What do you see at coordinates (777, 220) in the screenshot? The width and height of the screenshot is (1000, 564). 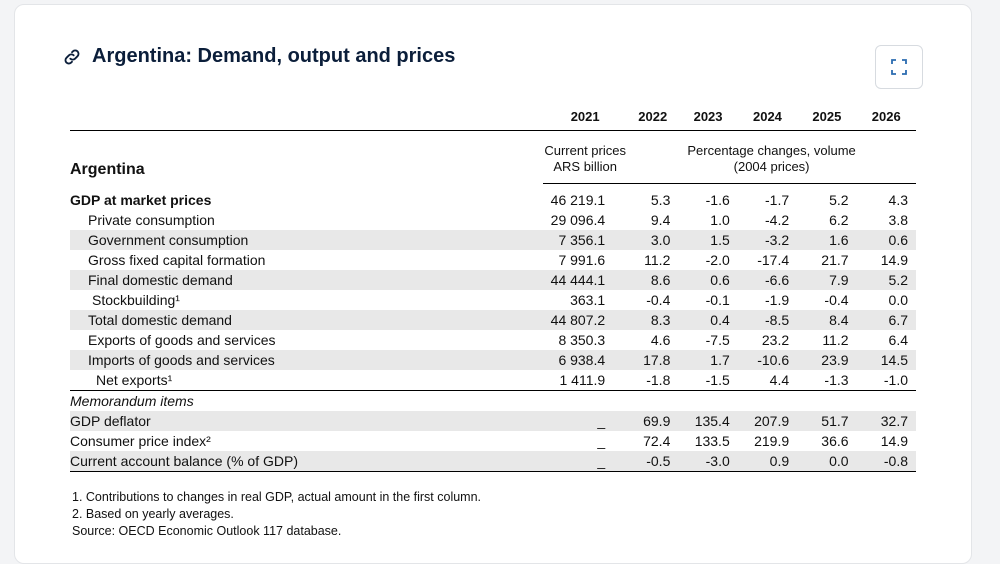 I see `cell-value: -4.2` at bounding box center [777, 220].